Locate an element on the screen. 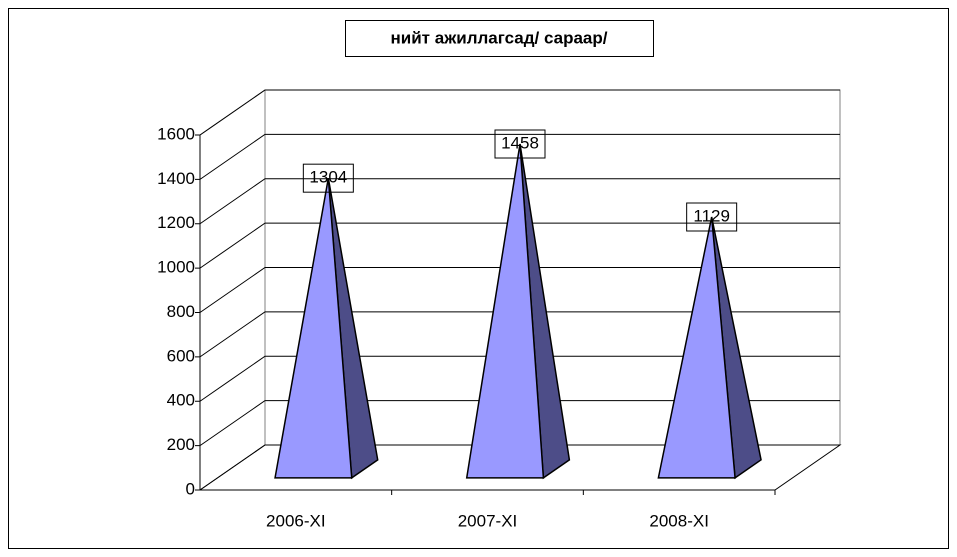  value-label: 1304 is located at coordinates (328, 177).